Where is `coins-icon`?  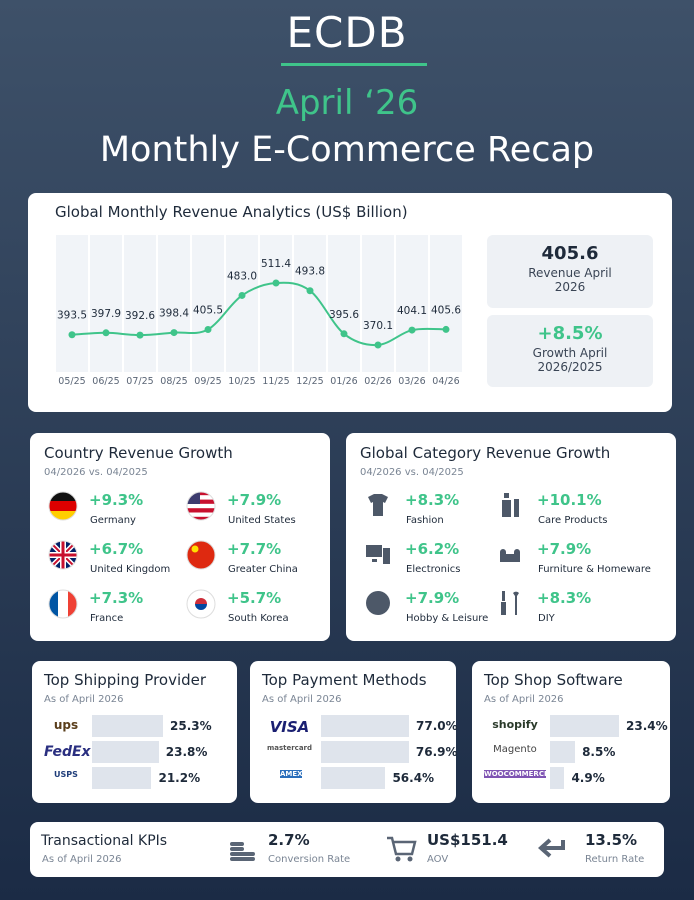 coins-icon is located at coordinates (242, 851).